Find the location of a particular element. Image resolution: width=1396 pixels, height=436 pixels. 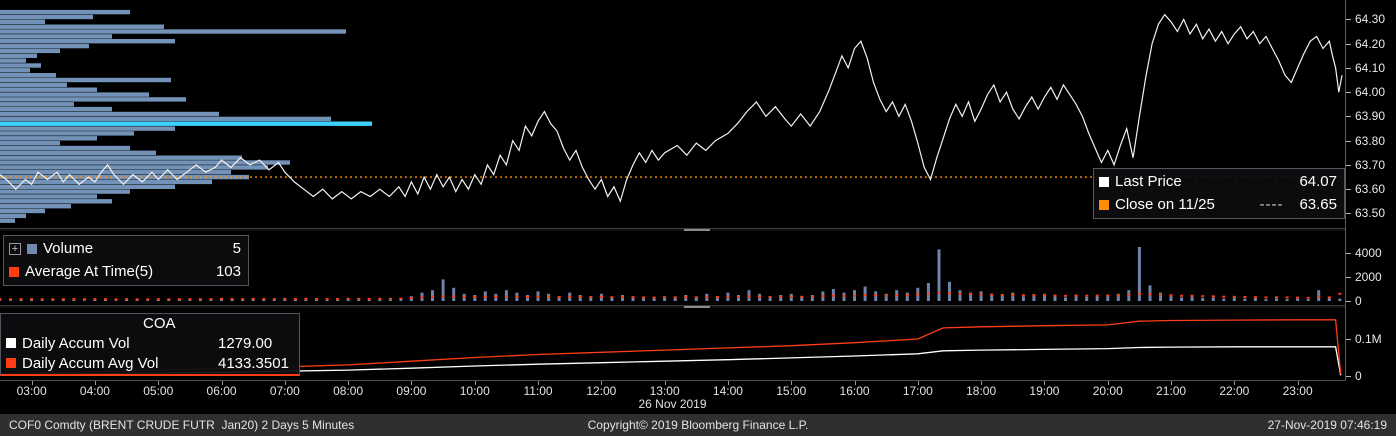

y-axis-label: 64.10 is located at coordinates (1365, 68).